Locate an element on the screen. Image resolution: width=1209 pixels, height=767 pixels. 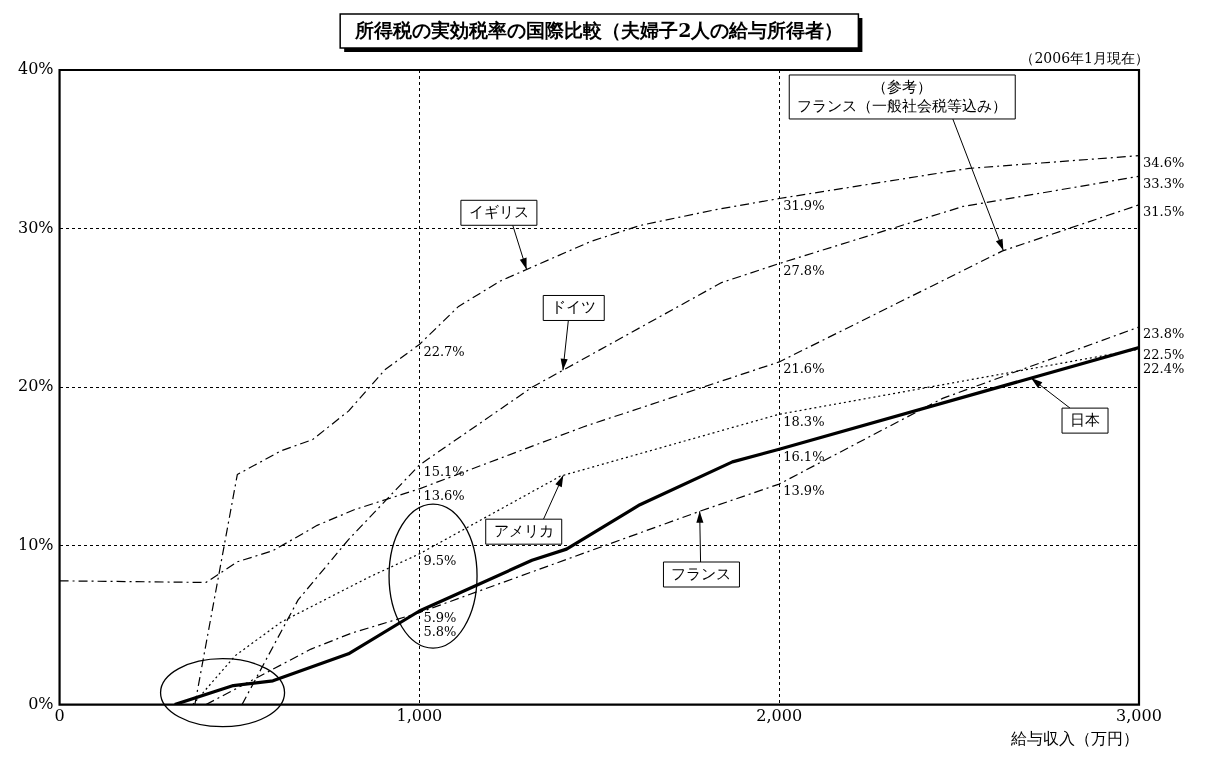
y-tick-label: 20% is located at coordinates (36, 386).